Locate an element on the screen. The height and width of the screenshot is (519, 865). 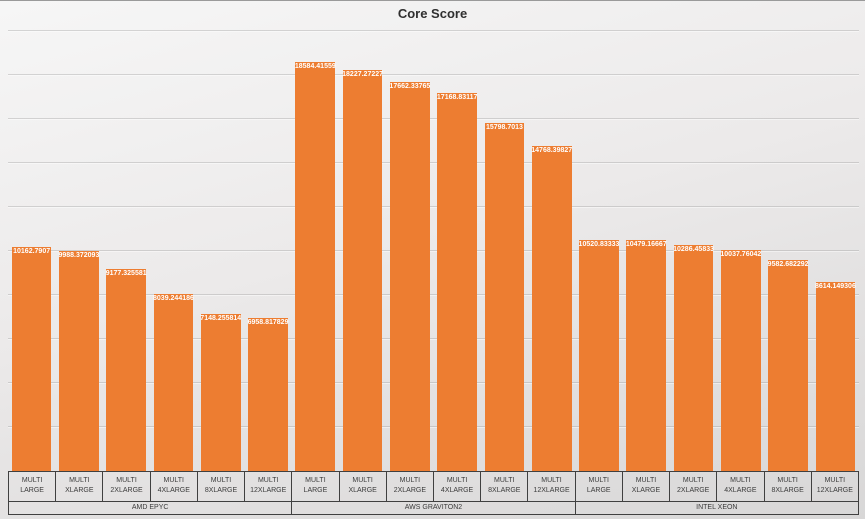
bar-slot: 18227.27227 is located at coordinates (362, 251).